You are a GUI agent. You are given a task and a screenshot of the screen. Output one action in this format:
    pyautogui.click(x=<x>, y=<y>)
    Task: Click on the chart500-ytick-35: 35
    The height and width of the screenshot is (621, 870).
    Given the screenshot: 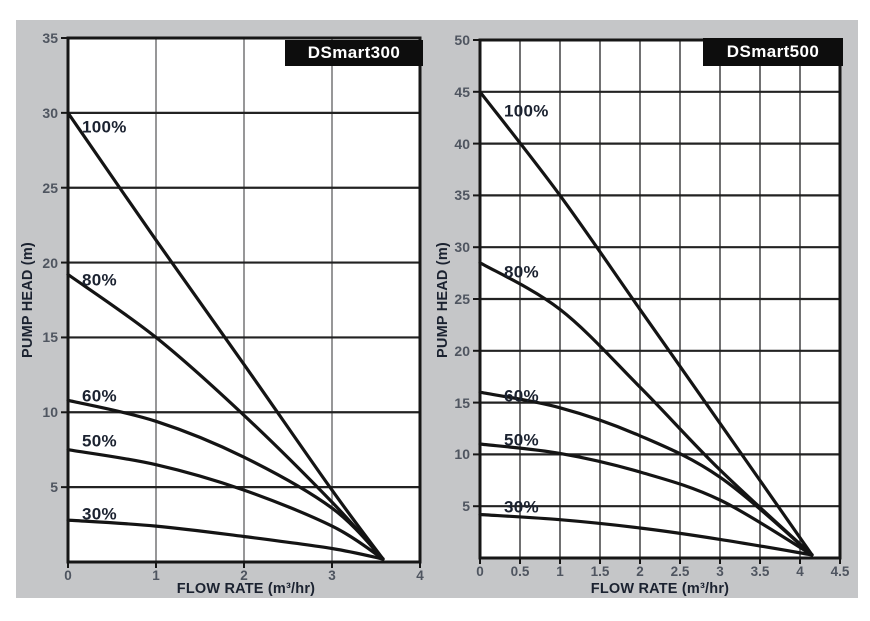 What is the action you would take?
    pyautogui.click(x=462, y=195)
    